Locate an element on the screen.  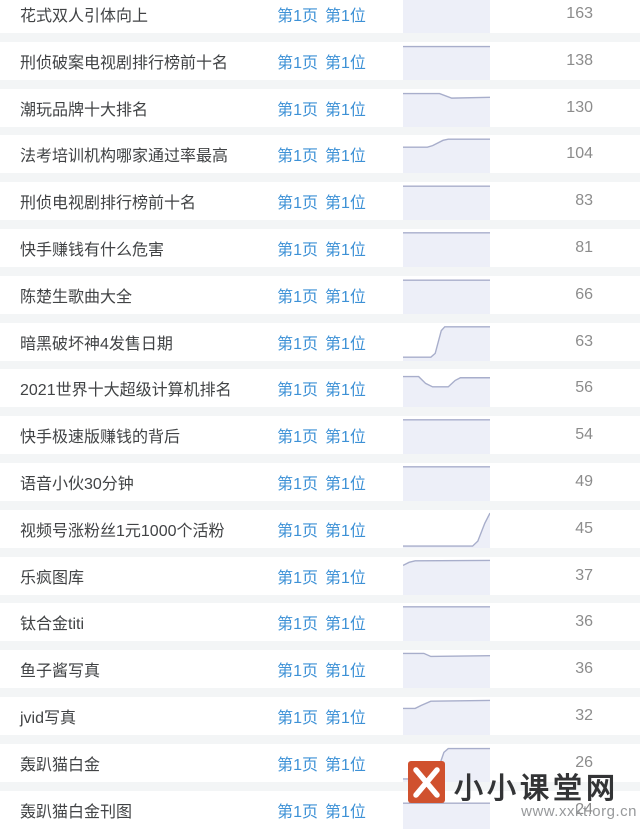
count-value: 130 is located at coordinates (579, 107).